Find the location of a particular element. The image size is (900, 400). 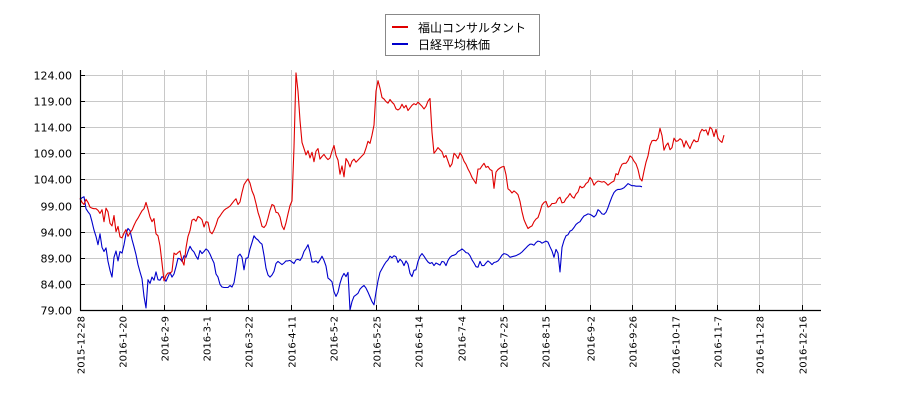

legend-item-fukuyama: 福山コンサルタント is located at coordinates (459, 27).